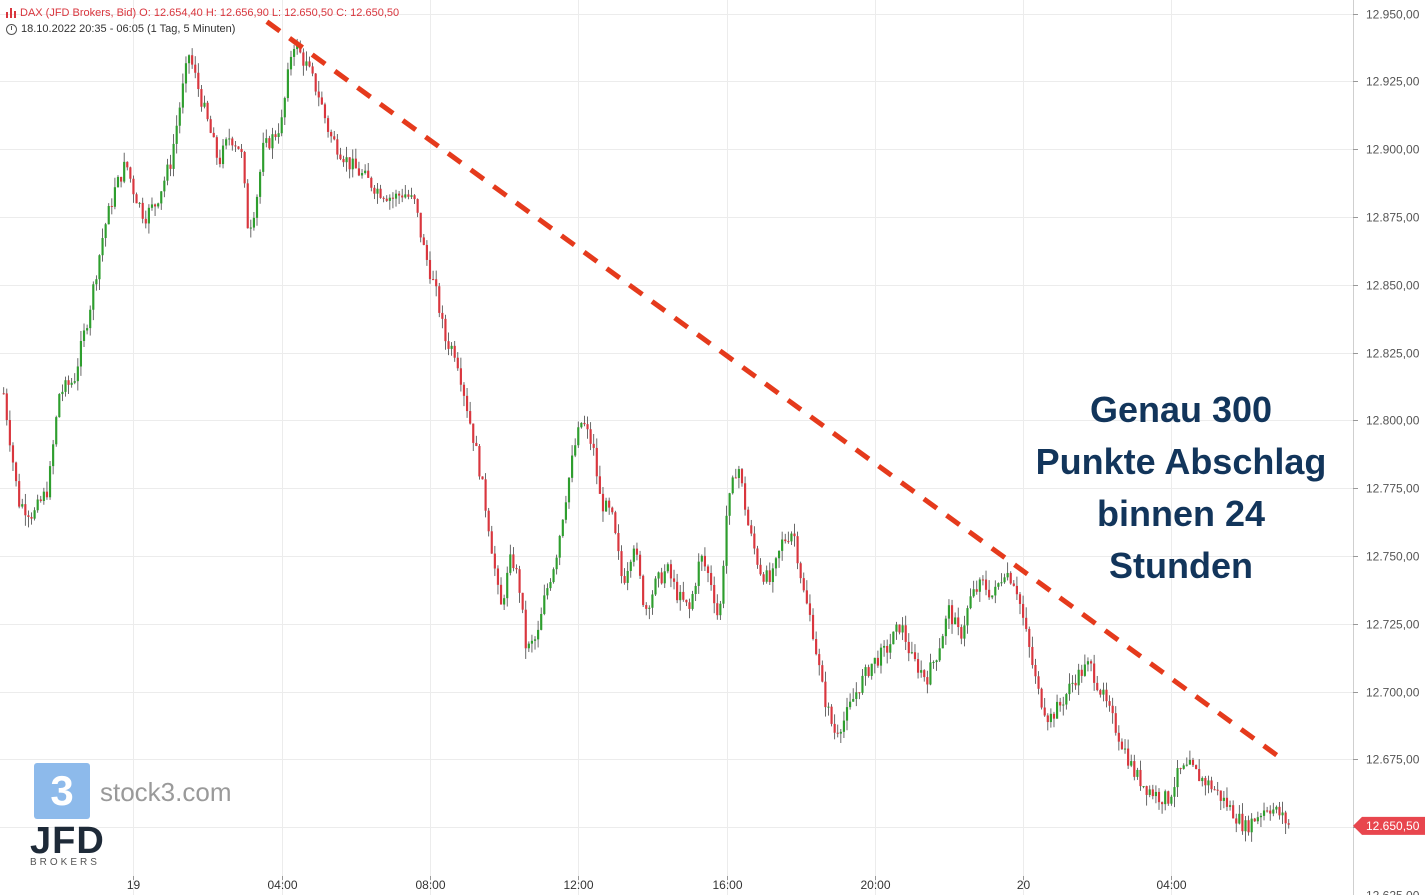 The image size is (1425, 895). I want to click on y-tick-label: 12.800,00, so click(1393, 421).